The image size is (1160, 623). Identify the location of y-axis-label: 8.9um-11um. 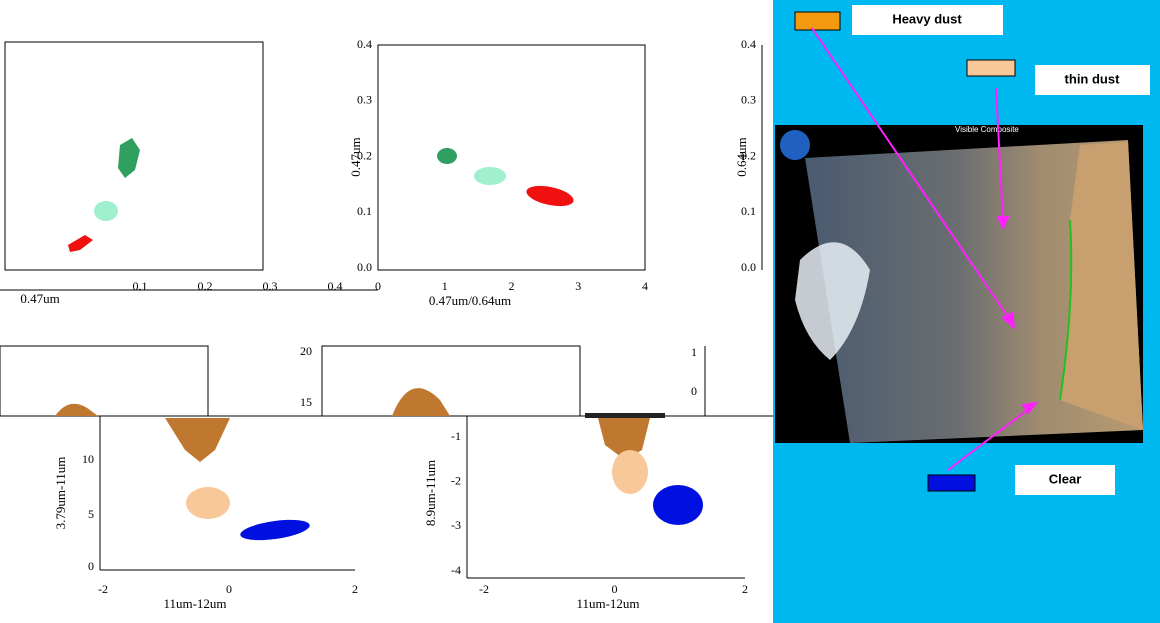
(430, 493).